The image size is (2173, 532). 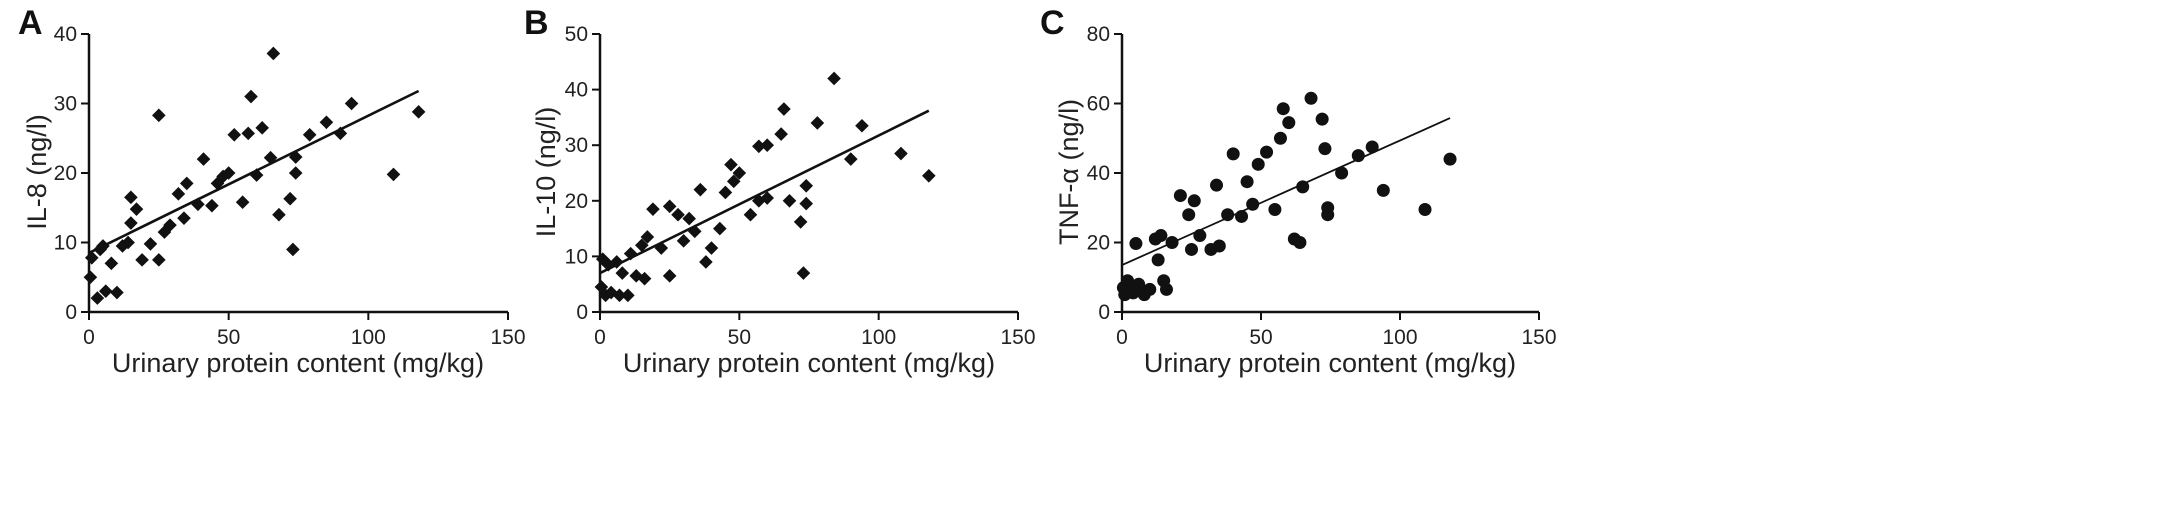 I want to click on y-ticks: 0 20 40 60 80, so click(x=1104, y=173).